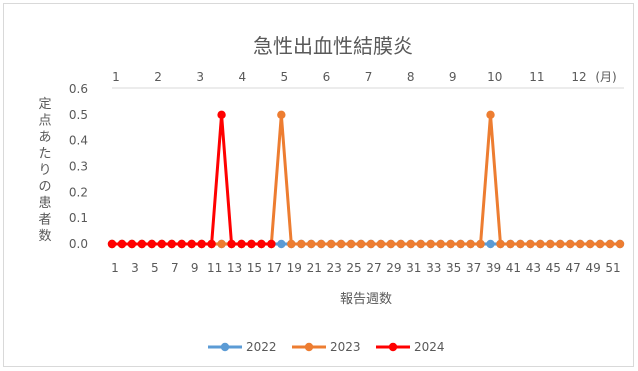 The width and height of the screenshot is (638, 371). What do you see at coordinates (605, 77) in the screenshot?
I see `month-suffix-label: (月)` at bounding box center [605, 77].